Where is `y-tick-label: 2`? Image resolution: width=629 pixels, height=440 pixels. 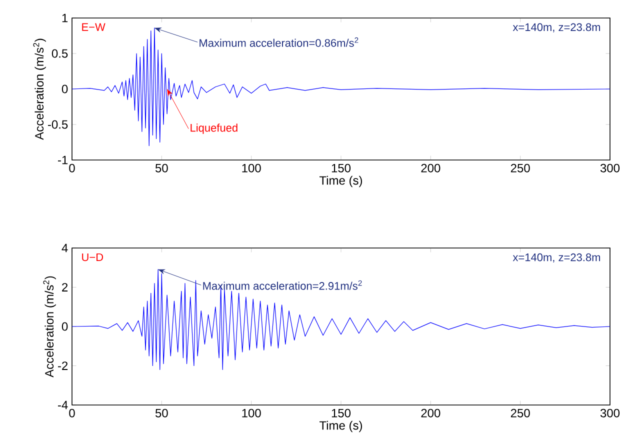 y-tick-label: 2 is located at coordinates (65, 287).